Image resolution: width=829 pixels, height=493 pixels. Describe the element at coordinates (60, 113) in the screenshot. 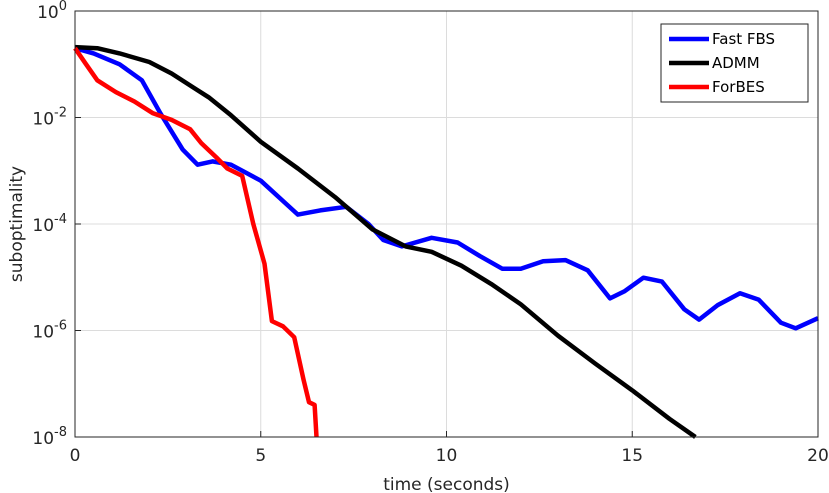

I see `y-tick-exponent: -2` at that location.